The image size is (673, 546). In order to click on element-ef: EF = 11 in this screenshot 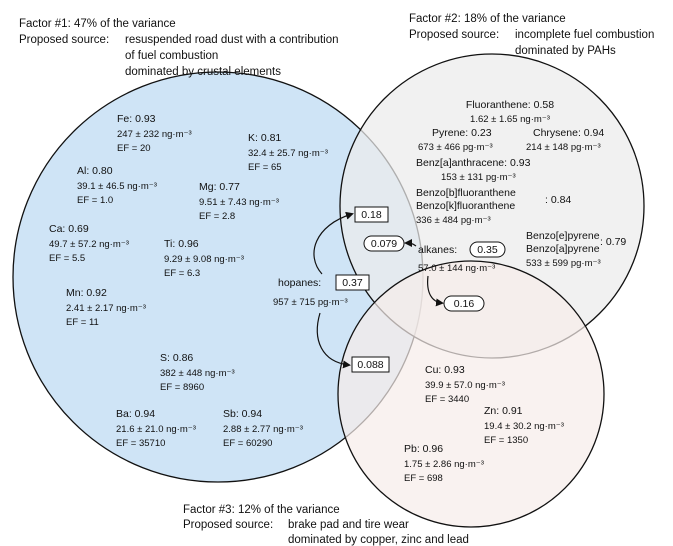, I will do `click(82, 322)`.